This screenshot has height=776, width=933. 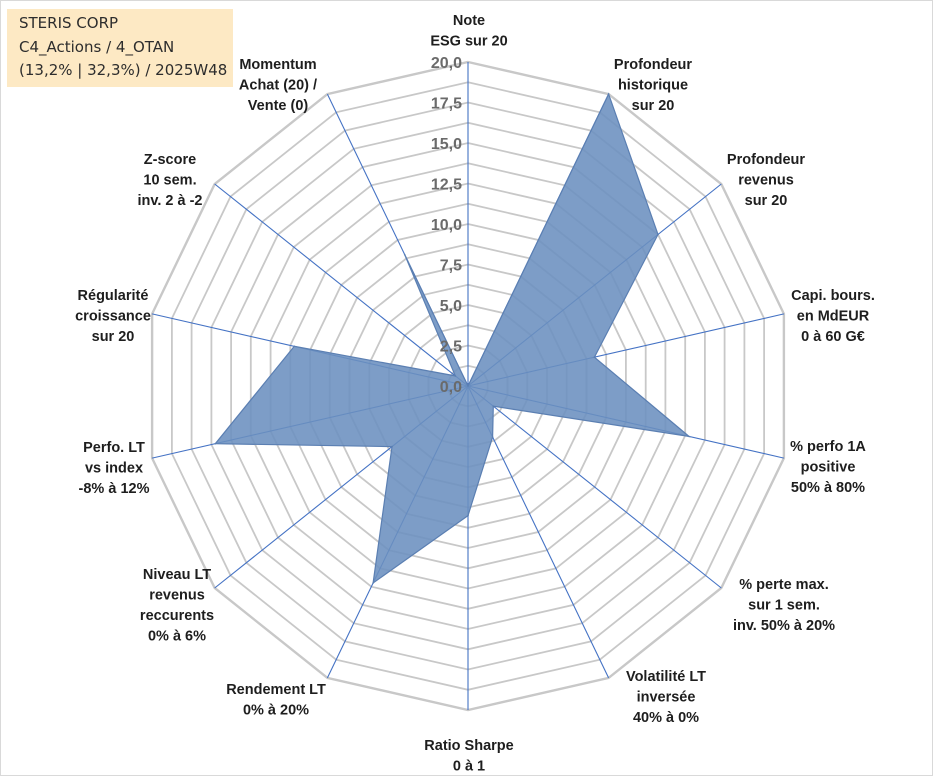 What do you see at coordinates (451, 306) in the screenshot?
I see `tick-label: 5,0` at bounding box center [451, 306].